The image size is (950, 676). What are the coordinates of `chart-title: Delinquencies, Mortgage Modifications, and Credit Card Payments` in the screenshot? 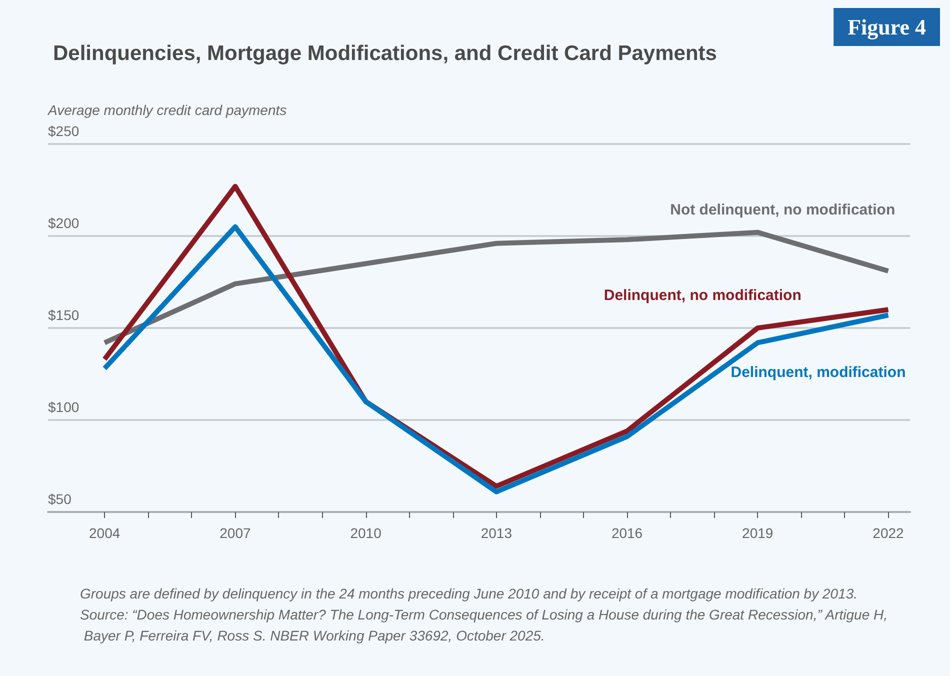 It's located at (385, 53).